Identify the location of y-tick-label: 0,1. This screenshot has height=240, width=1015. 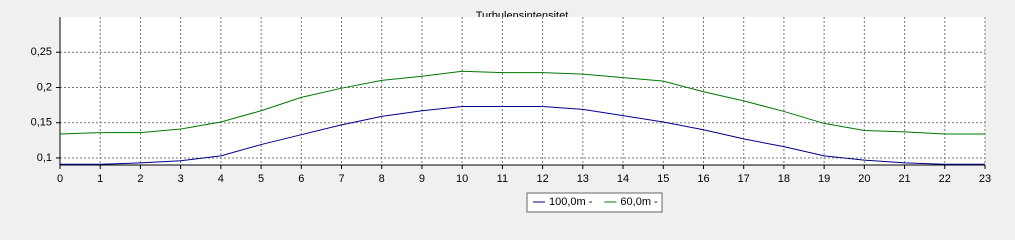
(44, 158).